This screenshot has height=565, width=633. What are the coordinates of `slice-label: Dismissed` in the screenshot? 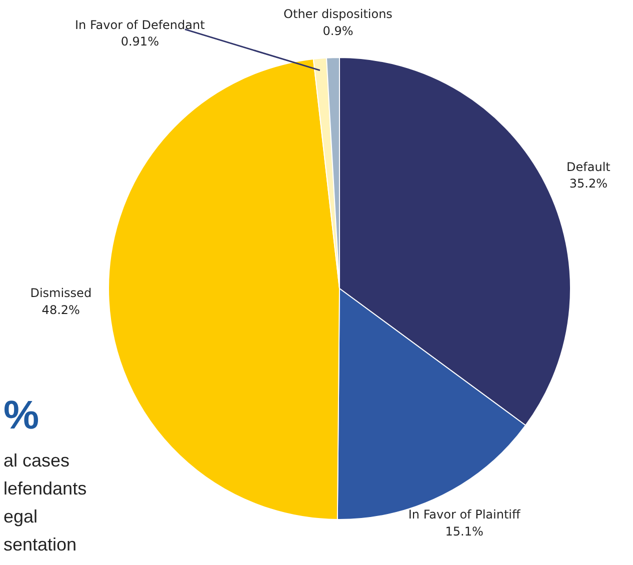 It's located at (61, 293).